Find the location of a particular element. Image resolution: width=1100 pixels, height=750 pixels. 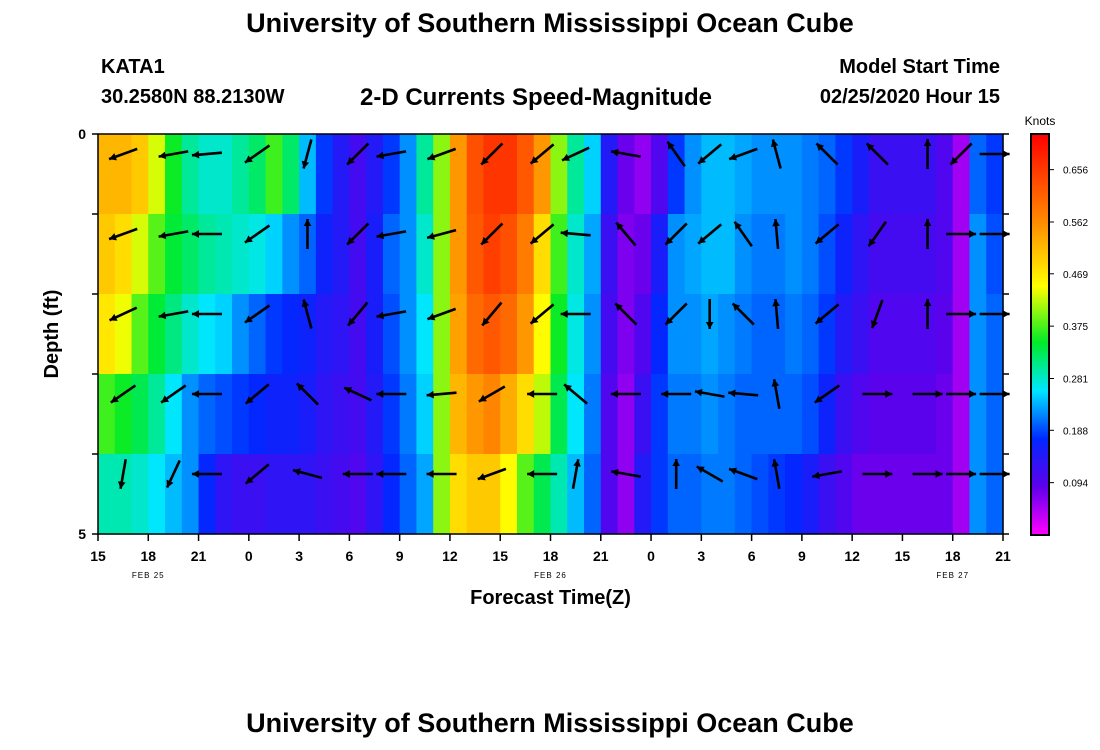

date-label: FEB 26 is located at coordinates (550, 575).